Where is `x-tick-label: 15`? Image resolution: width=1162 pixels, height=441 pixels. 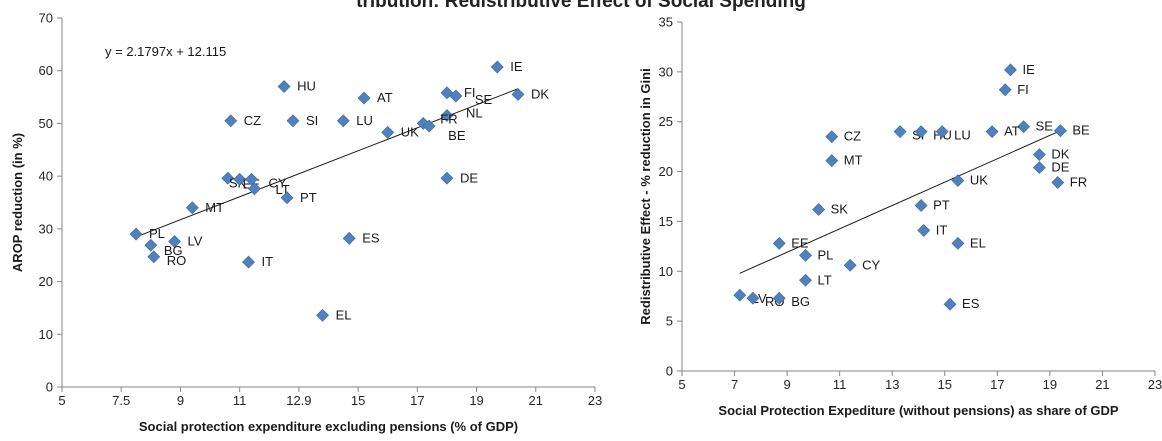
x-tick-label: 15 is located at coordinates (945, 384).